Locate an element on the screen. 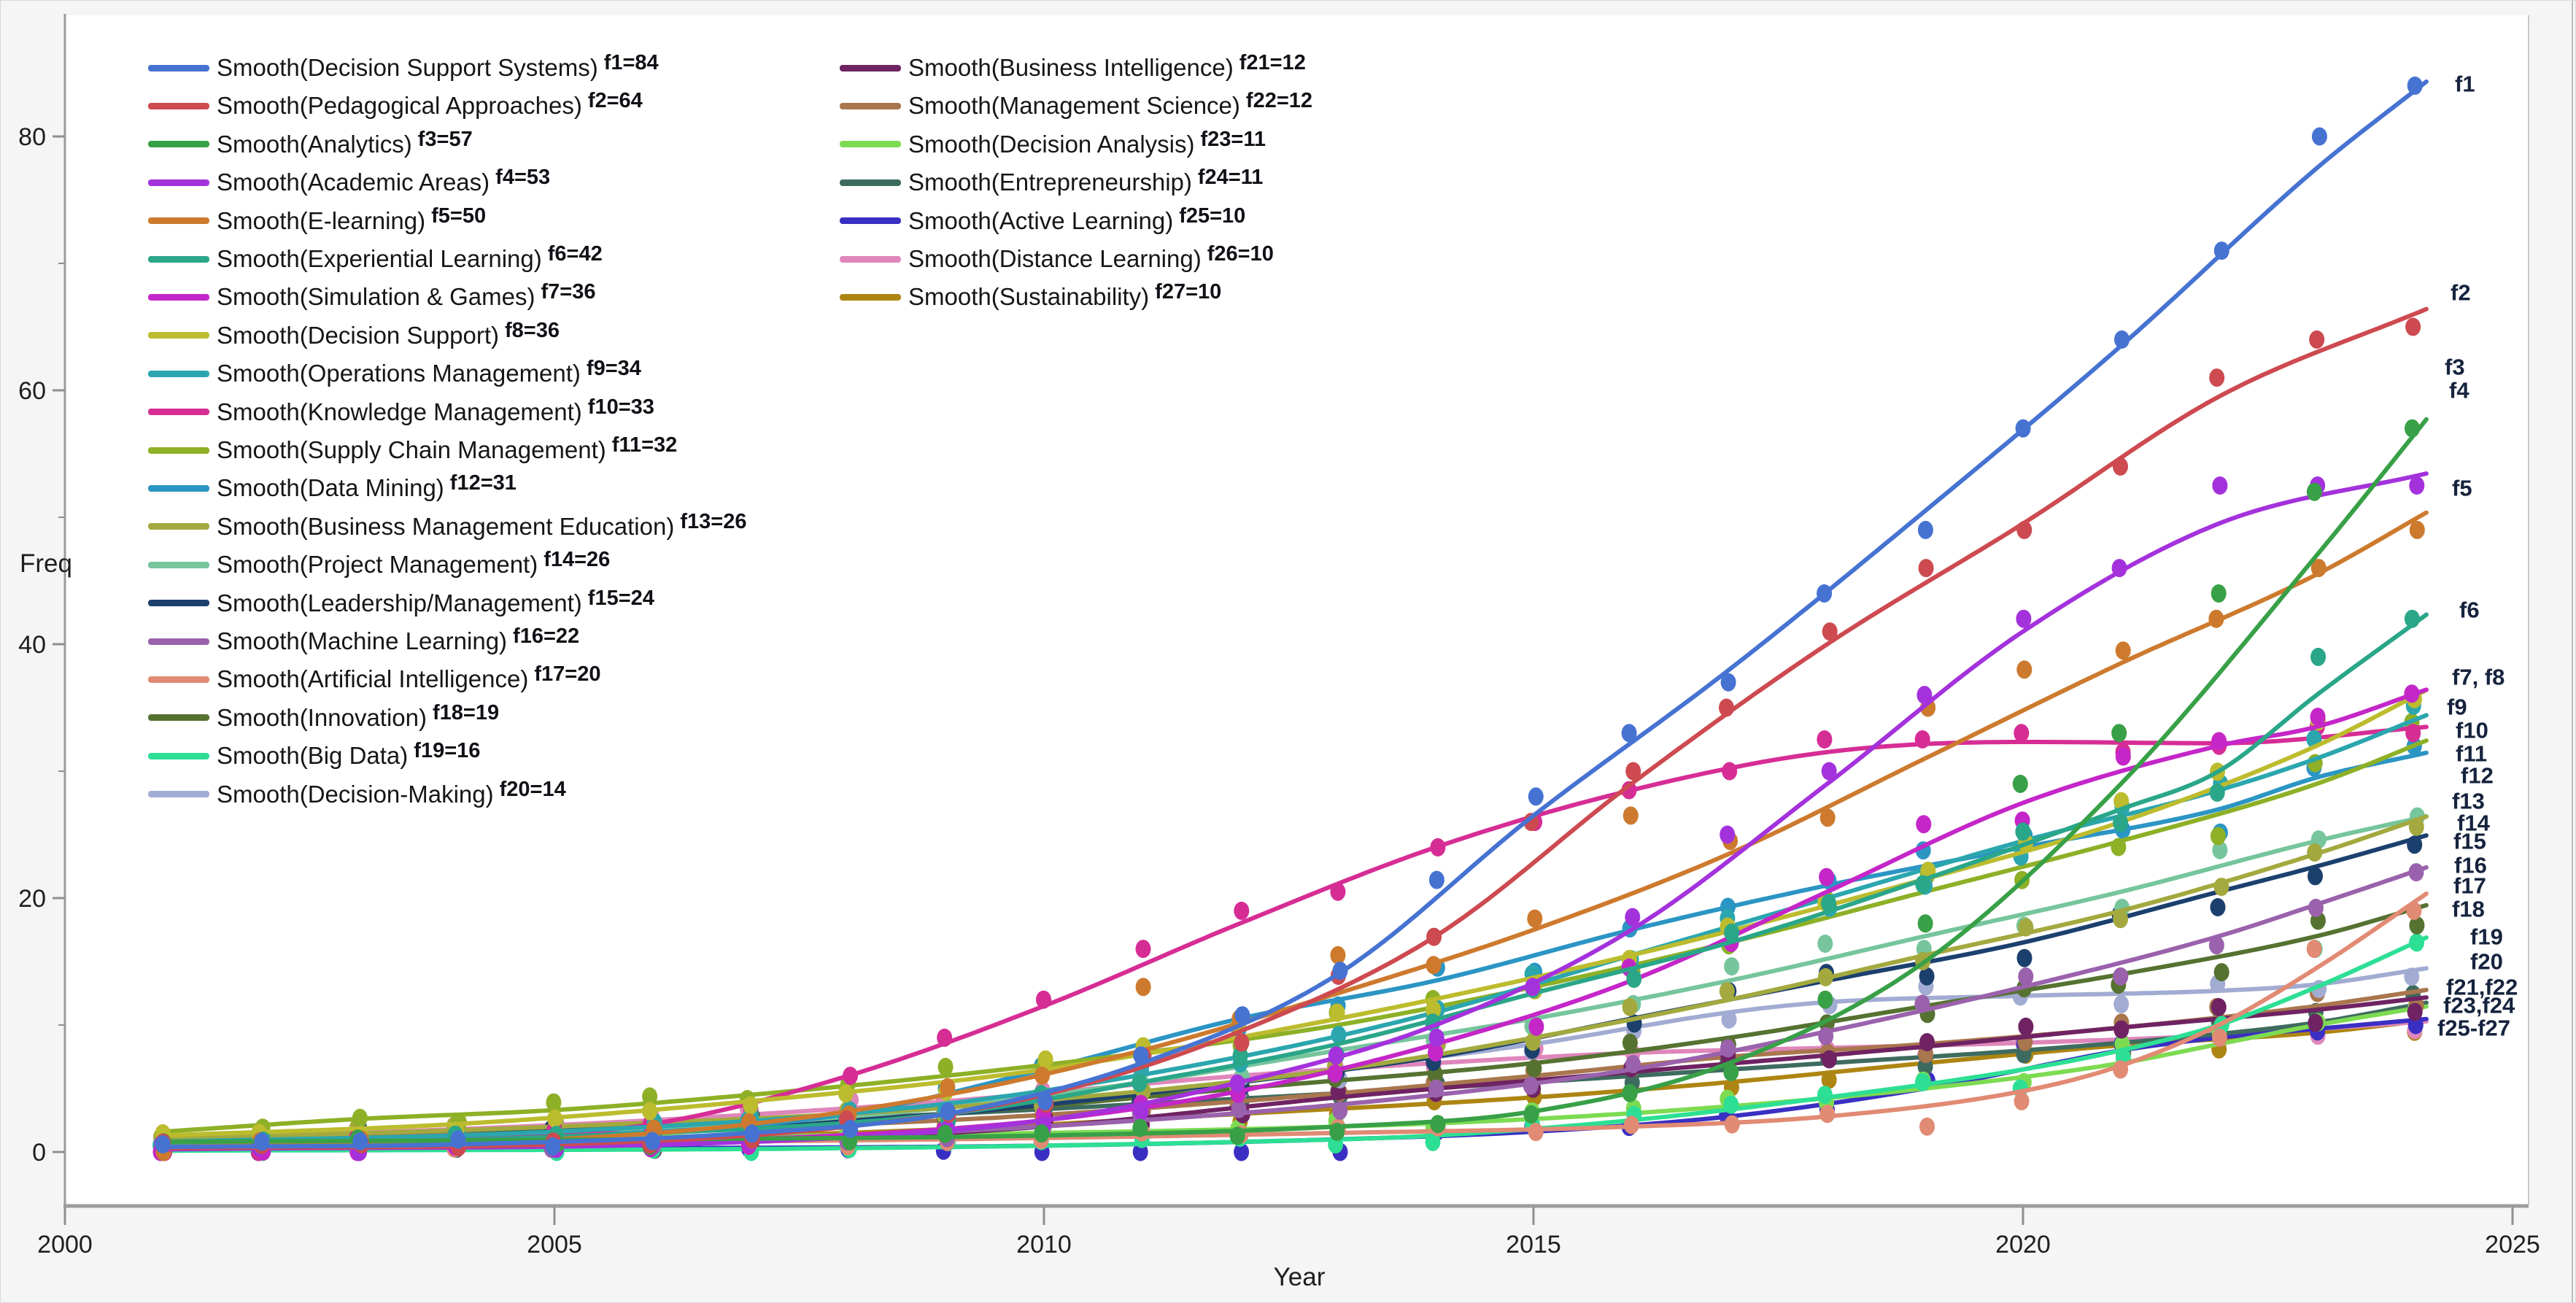 The height and width of the screenshot is (1303, 2576). data-point-f7-2024 is located at coordinates (2412, 694).